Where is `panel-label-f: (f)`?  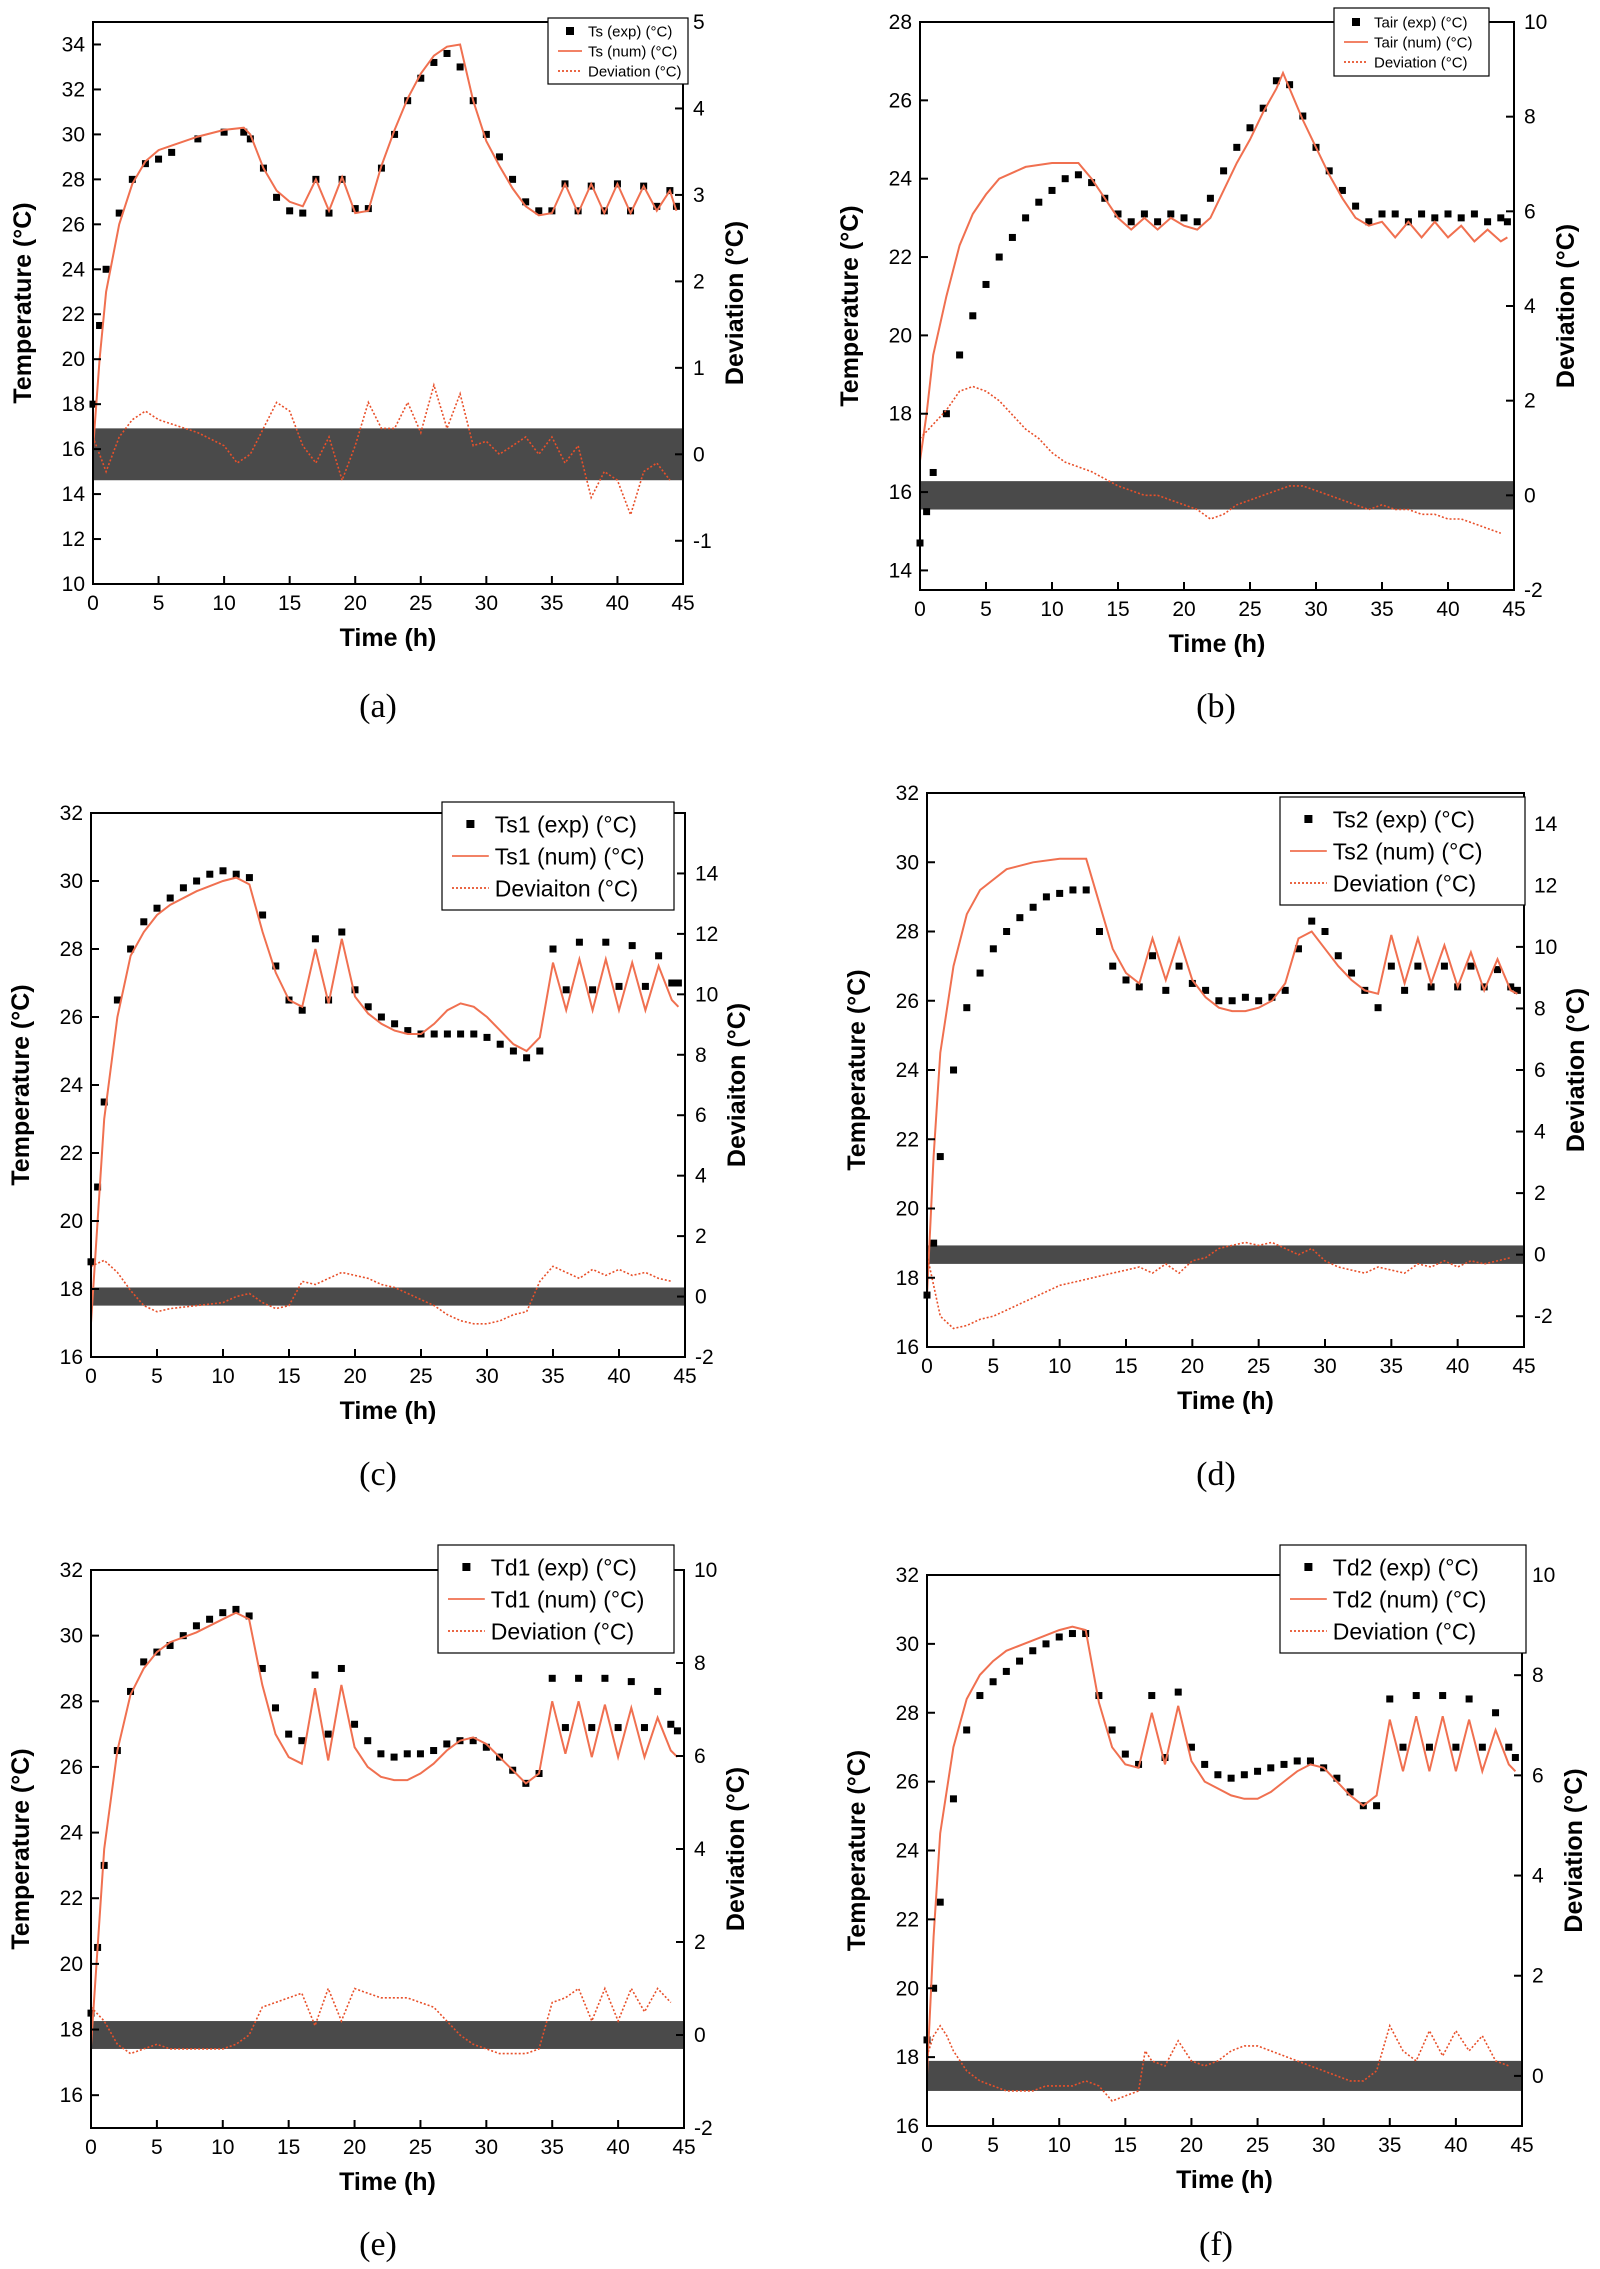
panel-label-f: (f) is located at coordinates (1216, 2244).